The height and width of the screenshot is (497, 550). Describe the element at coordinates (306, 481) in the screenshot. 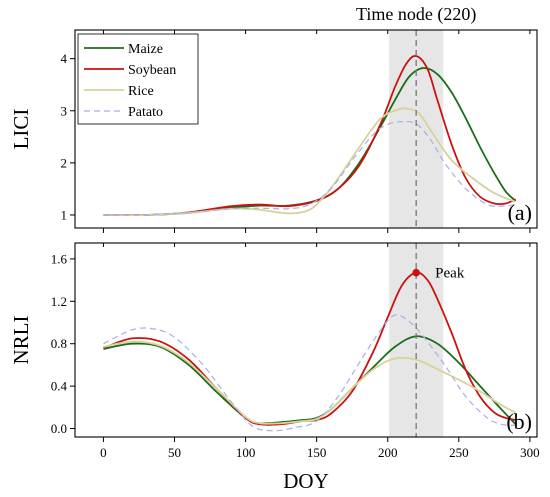

I see `x-axis-title: DOY` at that location.